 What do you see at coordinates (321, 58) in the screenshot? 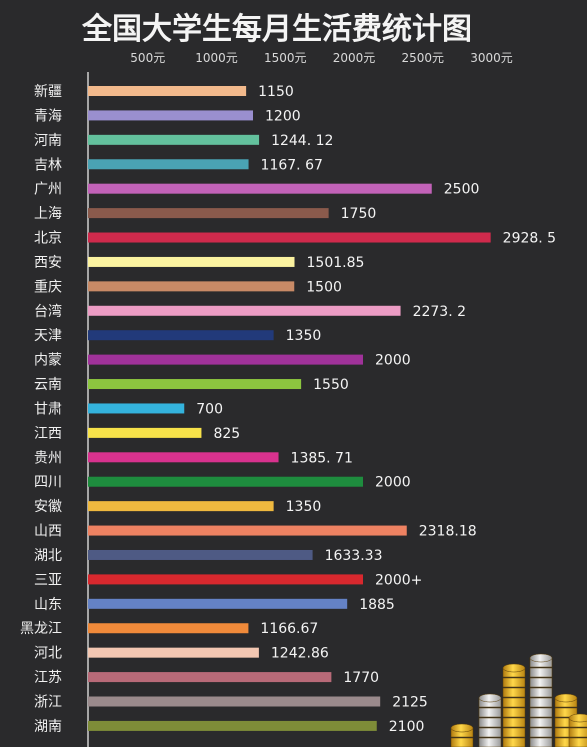
I see `x-tick-labels: 500元 1000元 1500元 2000元 2500元 3000元` at bounding box center [321, 58].